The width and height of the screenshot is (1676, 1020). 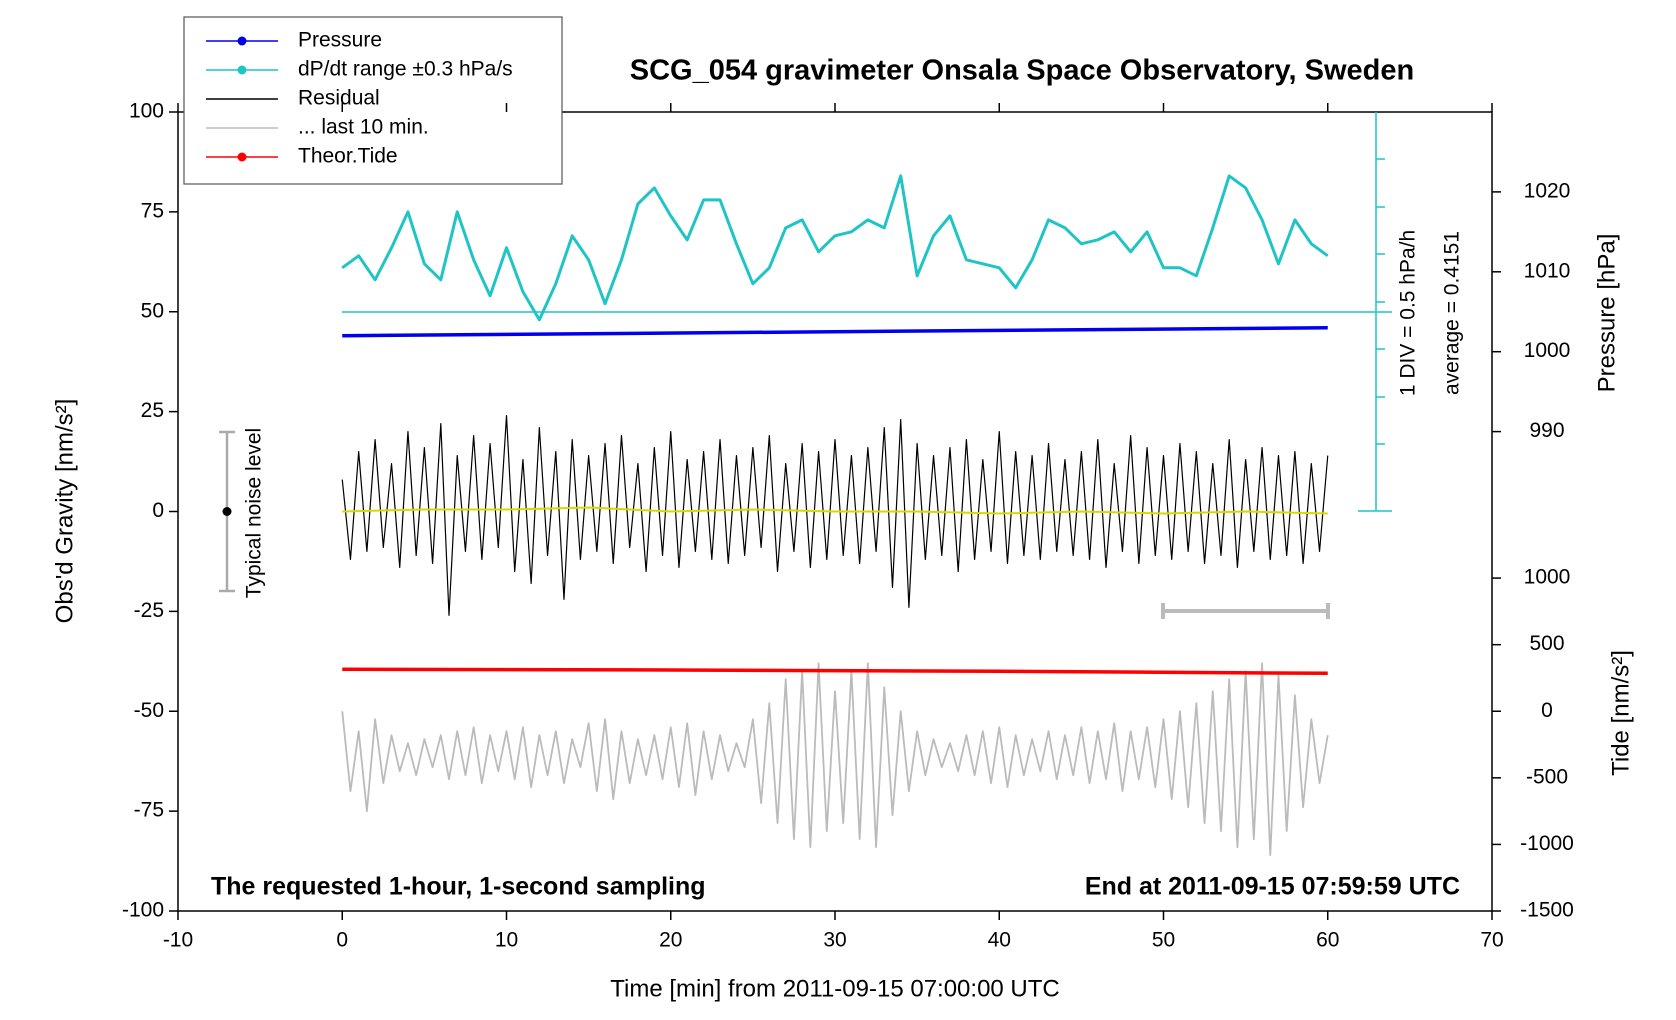 What do you see at coordinates (1547, 350) in the screenshot?
I see `y2-tick-label: 1000` at bounding box center [1547, 350].